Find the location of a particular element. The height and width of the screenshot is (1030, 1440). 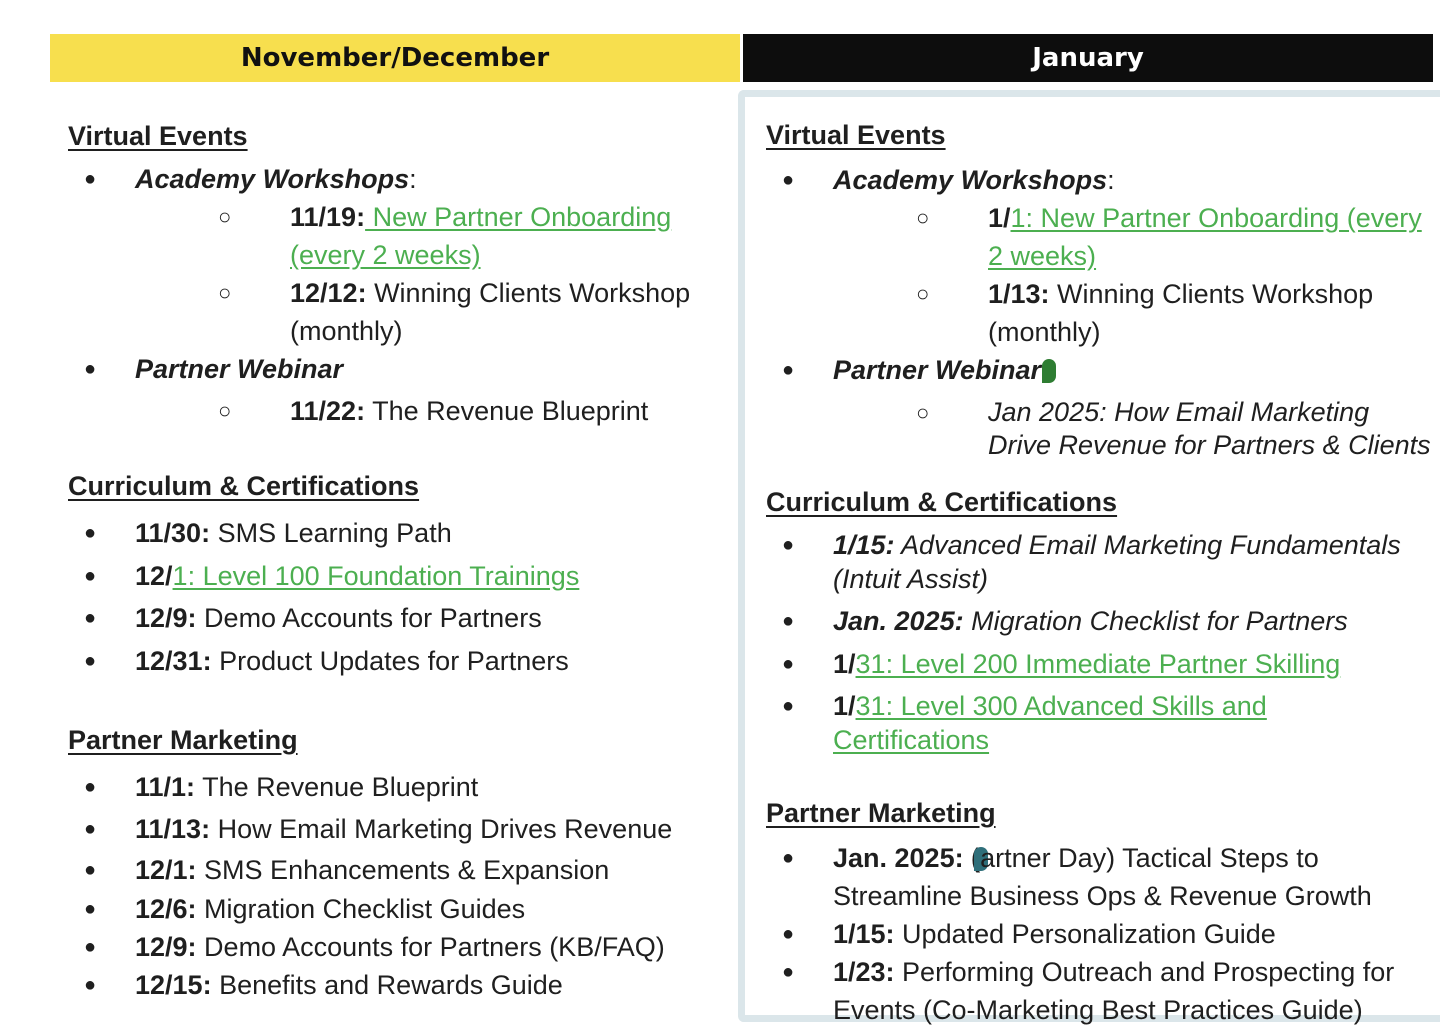

date: 1/23: is located at coordinates (864, 972).